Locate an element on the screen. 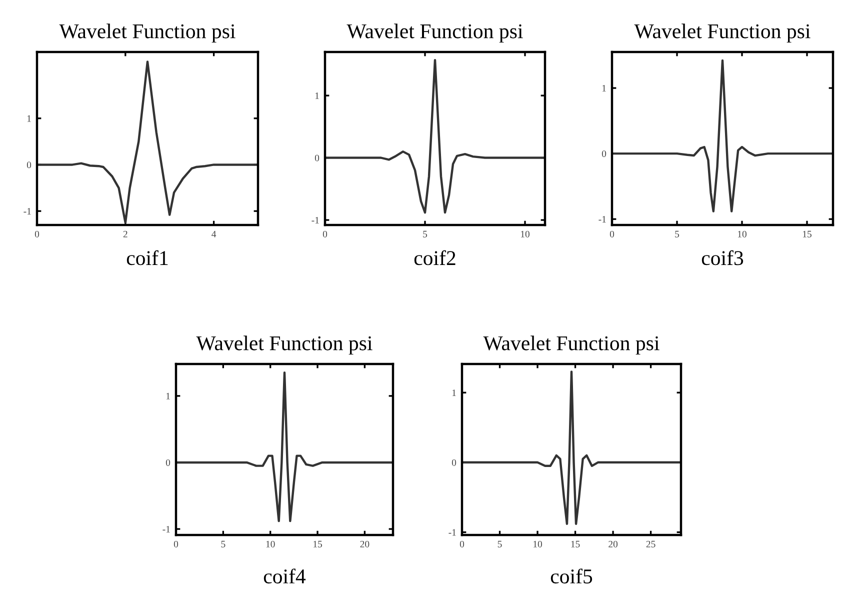 This screenshot has width=851, height=613. x-tick-label: 4 is located at coordinates (214, 234).